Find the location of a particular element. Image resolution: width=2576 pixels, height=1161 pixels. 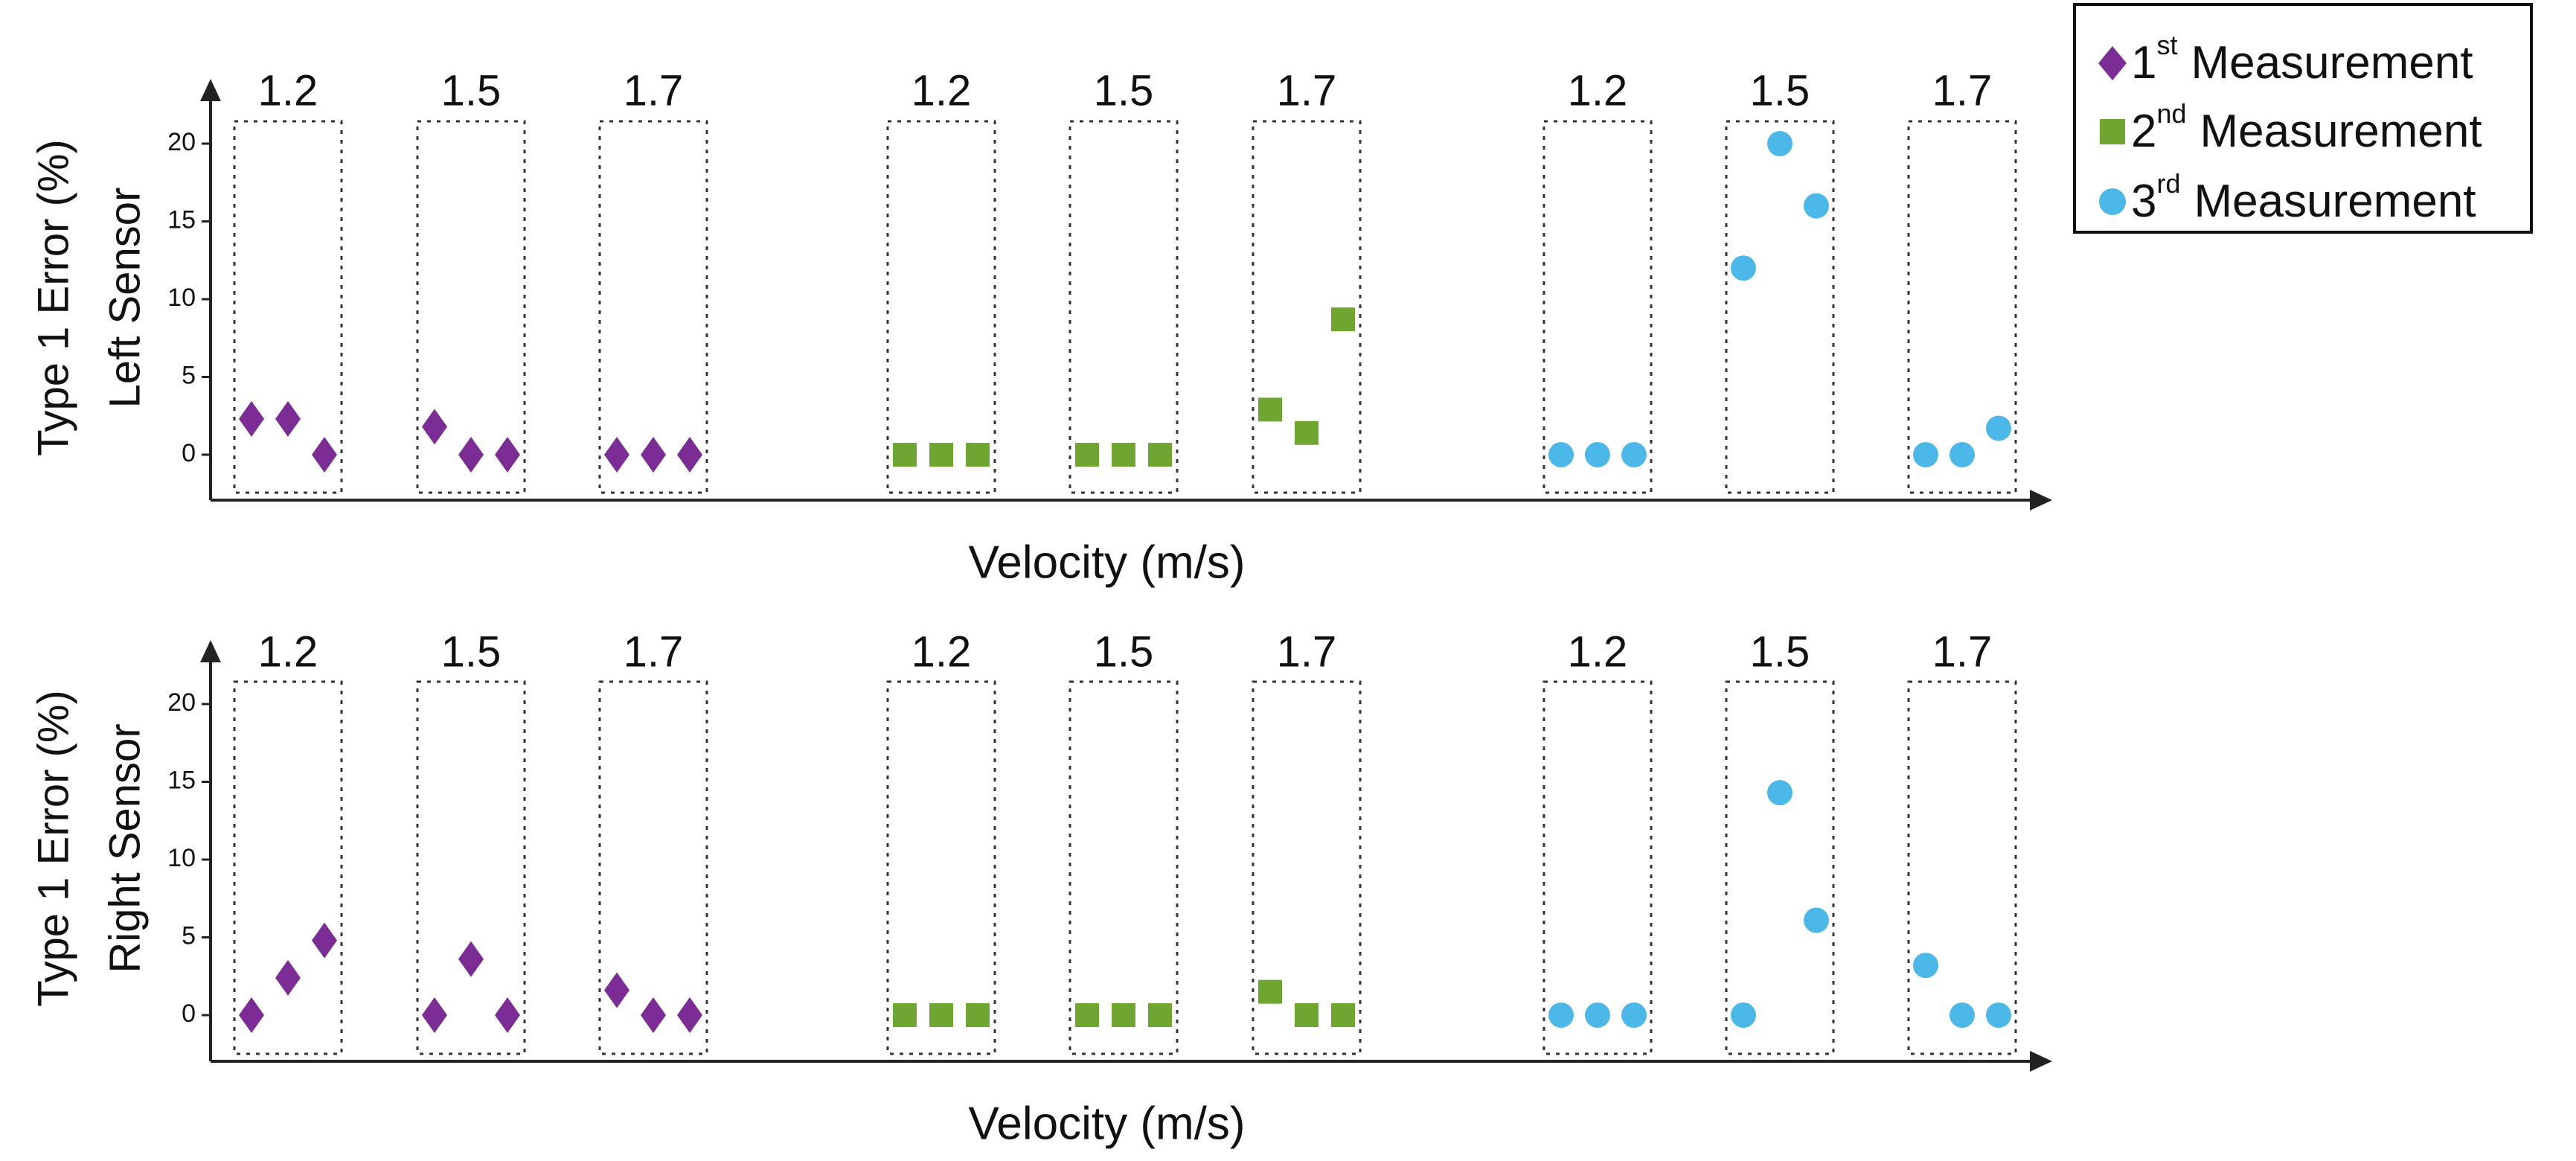

y-axis-label-sensor: Right Sensor is located at coordinates (124, 848).